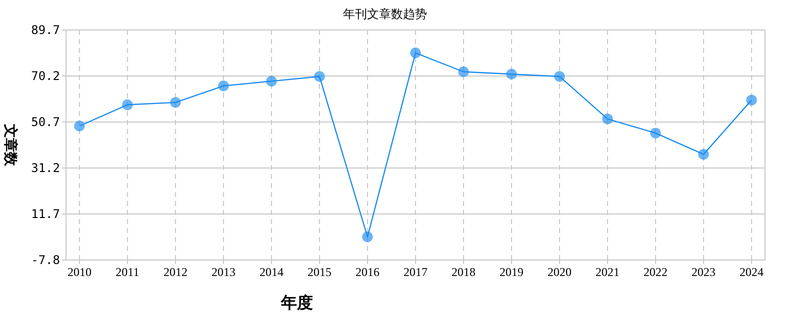 Image resolution: width=790 pixels, height=330 pixels. Describe the element at coordinates (296, 302) in the screenshot. I see `x-axis-title: 年度` at that location.